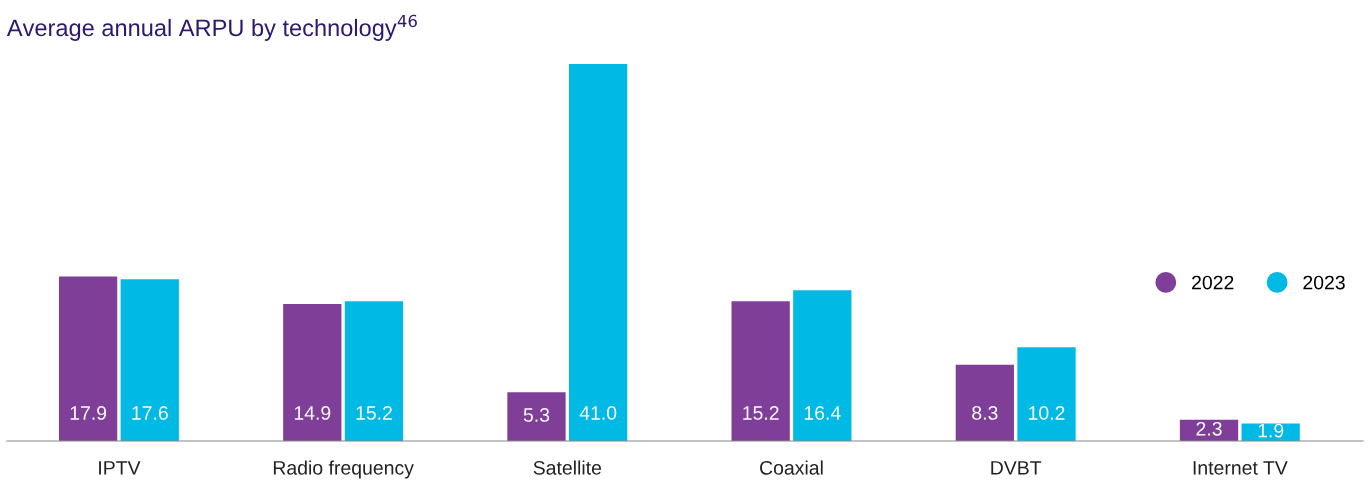 Image resolution: width=1370 pixels, height=490 pixels. I want to click on data-label: 2.3, so click(1209, 428).